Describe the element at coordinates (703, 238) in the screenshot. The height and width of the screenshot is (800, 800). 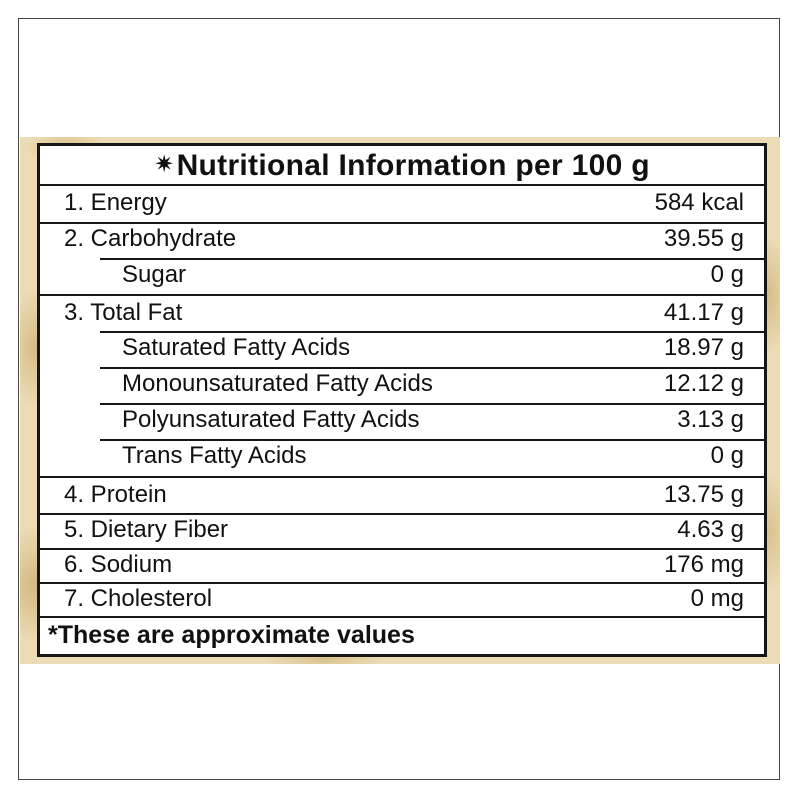
I see `nutrient-value: 39.55 g` at that location.